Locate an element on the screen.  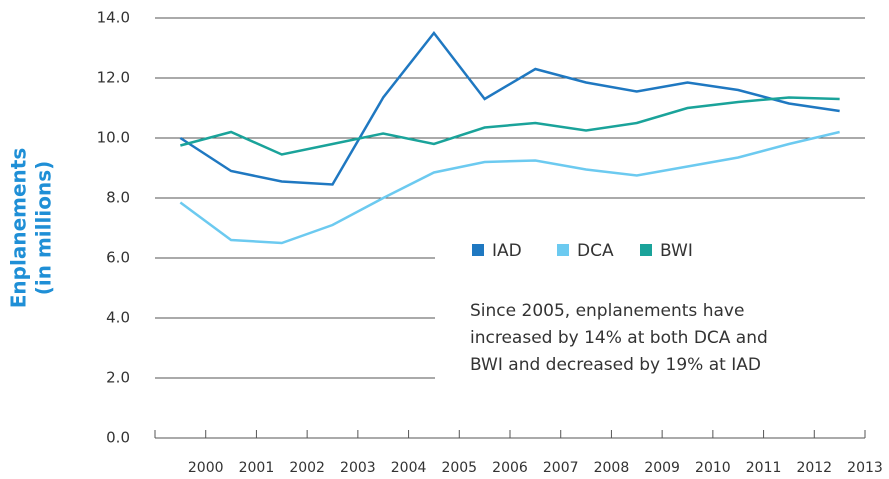
y-tick-label: 4.0 is located at coordinates (118, 318).